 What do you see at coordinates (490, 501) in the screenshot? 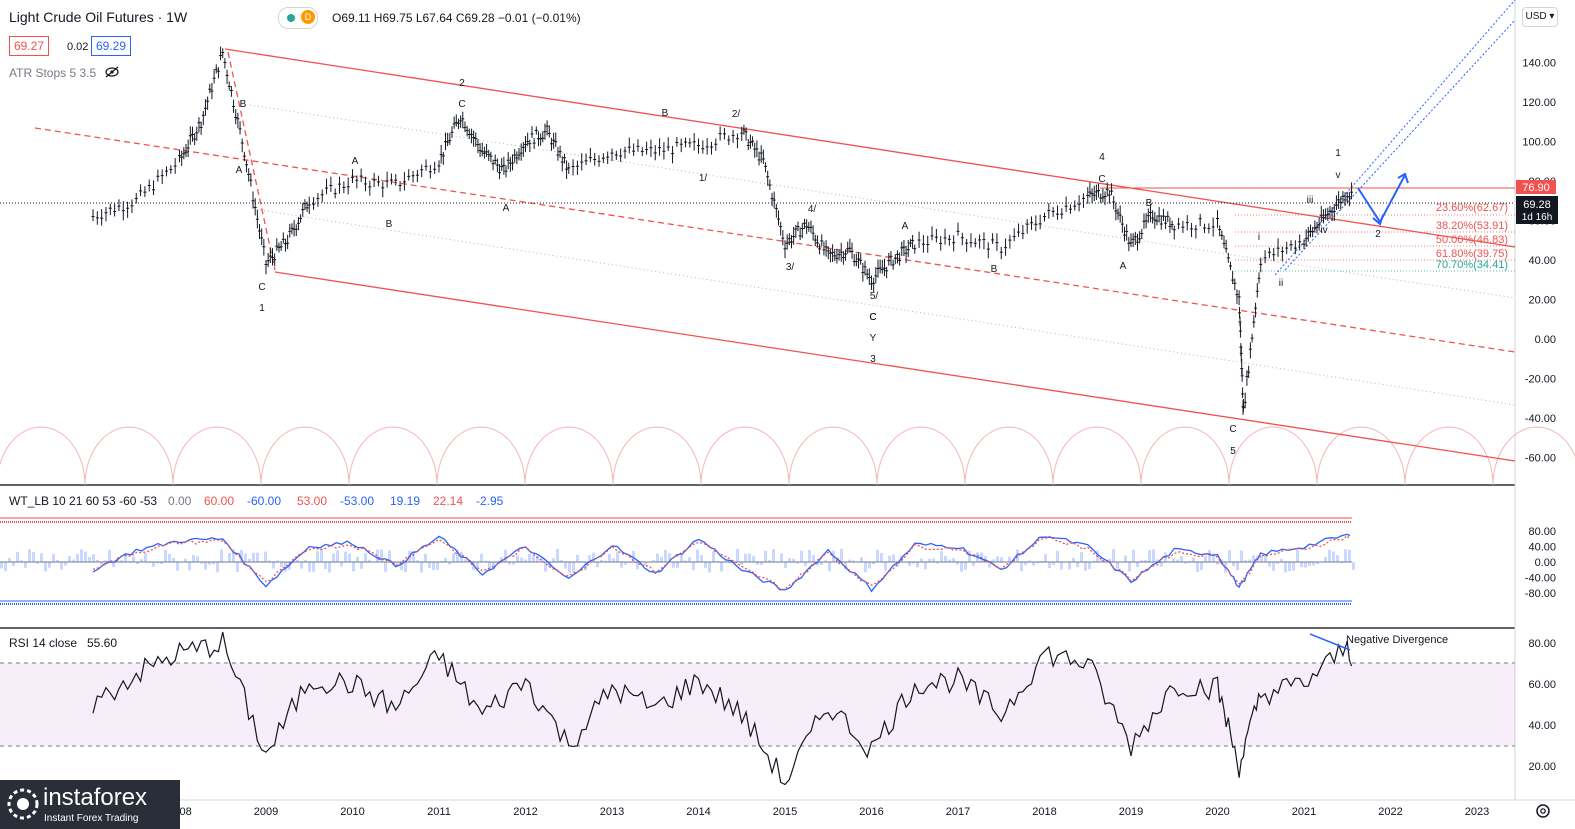
I see `wt-value: -2.95` at bounding box center [490, 501].